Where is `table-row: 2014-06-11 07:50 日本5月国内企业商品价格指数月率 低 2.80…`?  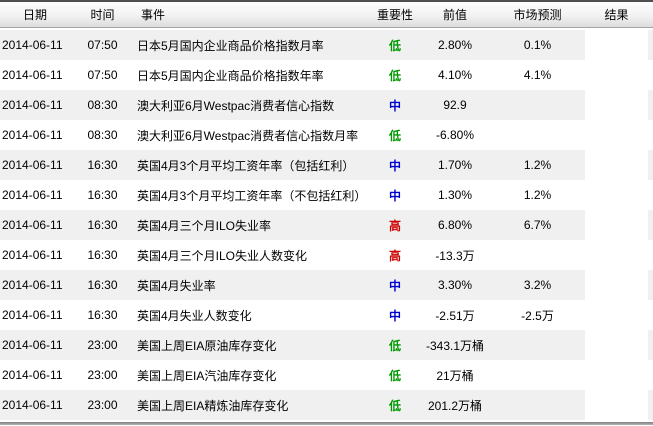
table-row: 2014-06-11 07:50 日本5月国内企业商品价格指数月率 低 2.80… is located at coordinates (326, 45).